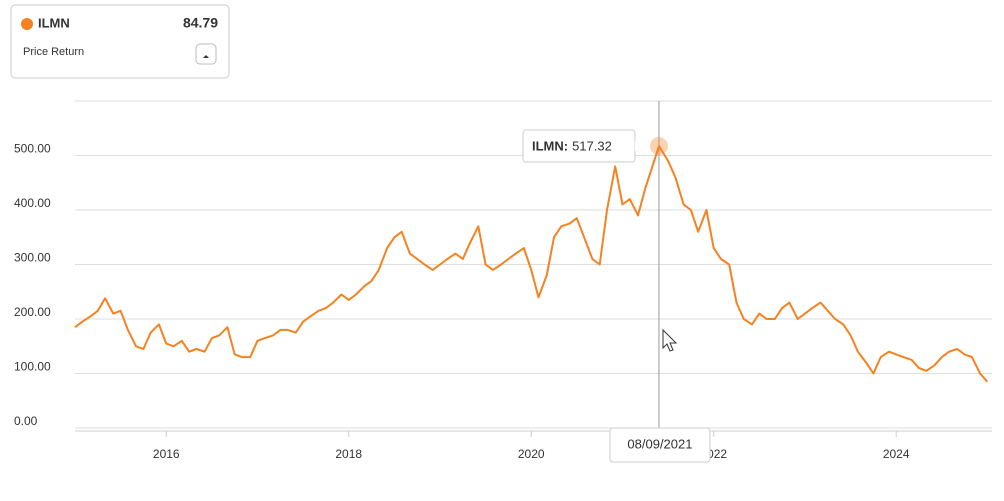 The image size is (1004, 501). Describe the element at coordinates (348, 454) in the screenshot. I see `x-tick-label: 2018` at that location.